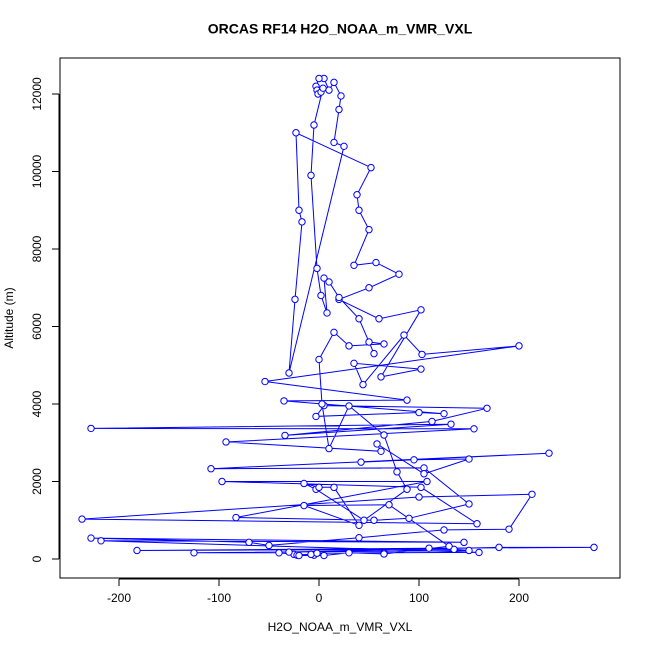 This screenshot has height=650, width=650. Describe the element at coordinates (37, 481) in the screenshot. I see `y-tick-label: 2000` at that location.